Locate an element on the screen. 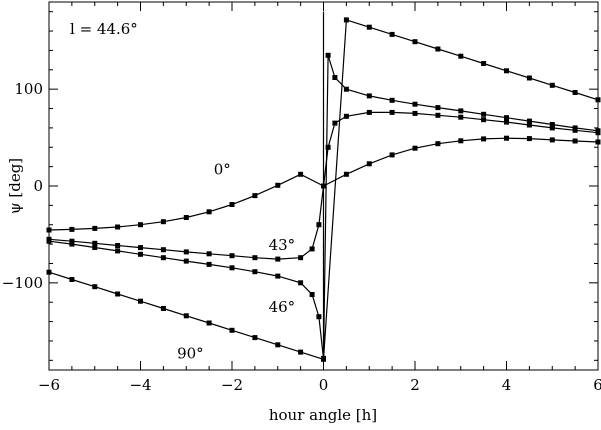 The width and height of the screenshot is (601, 430). x-tick-label-6: 6 is located at coordinates (597, 385).